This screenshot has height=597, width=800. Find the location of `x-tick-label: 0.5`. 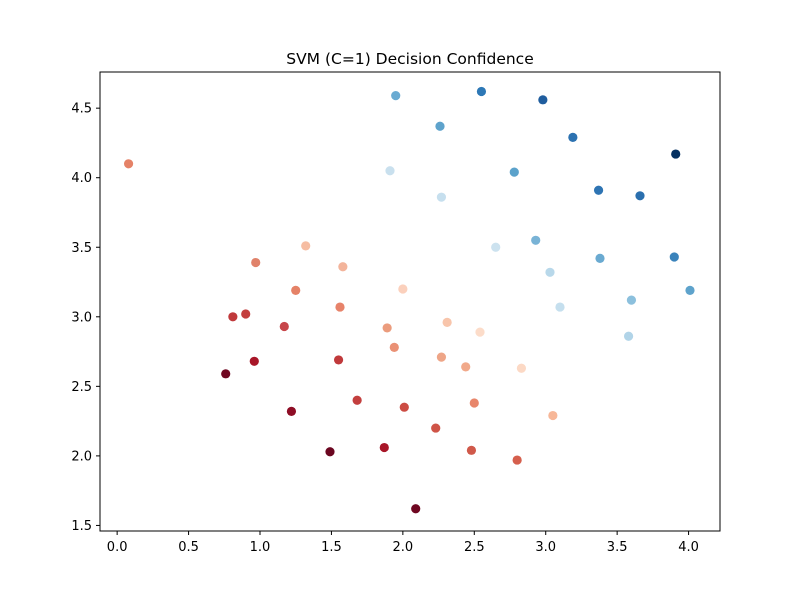

x-tick-label: 0.5 is located at coordinates (188, 547).